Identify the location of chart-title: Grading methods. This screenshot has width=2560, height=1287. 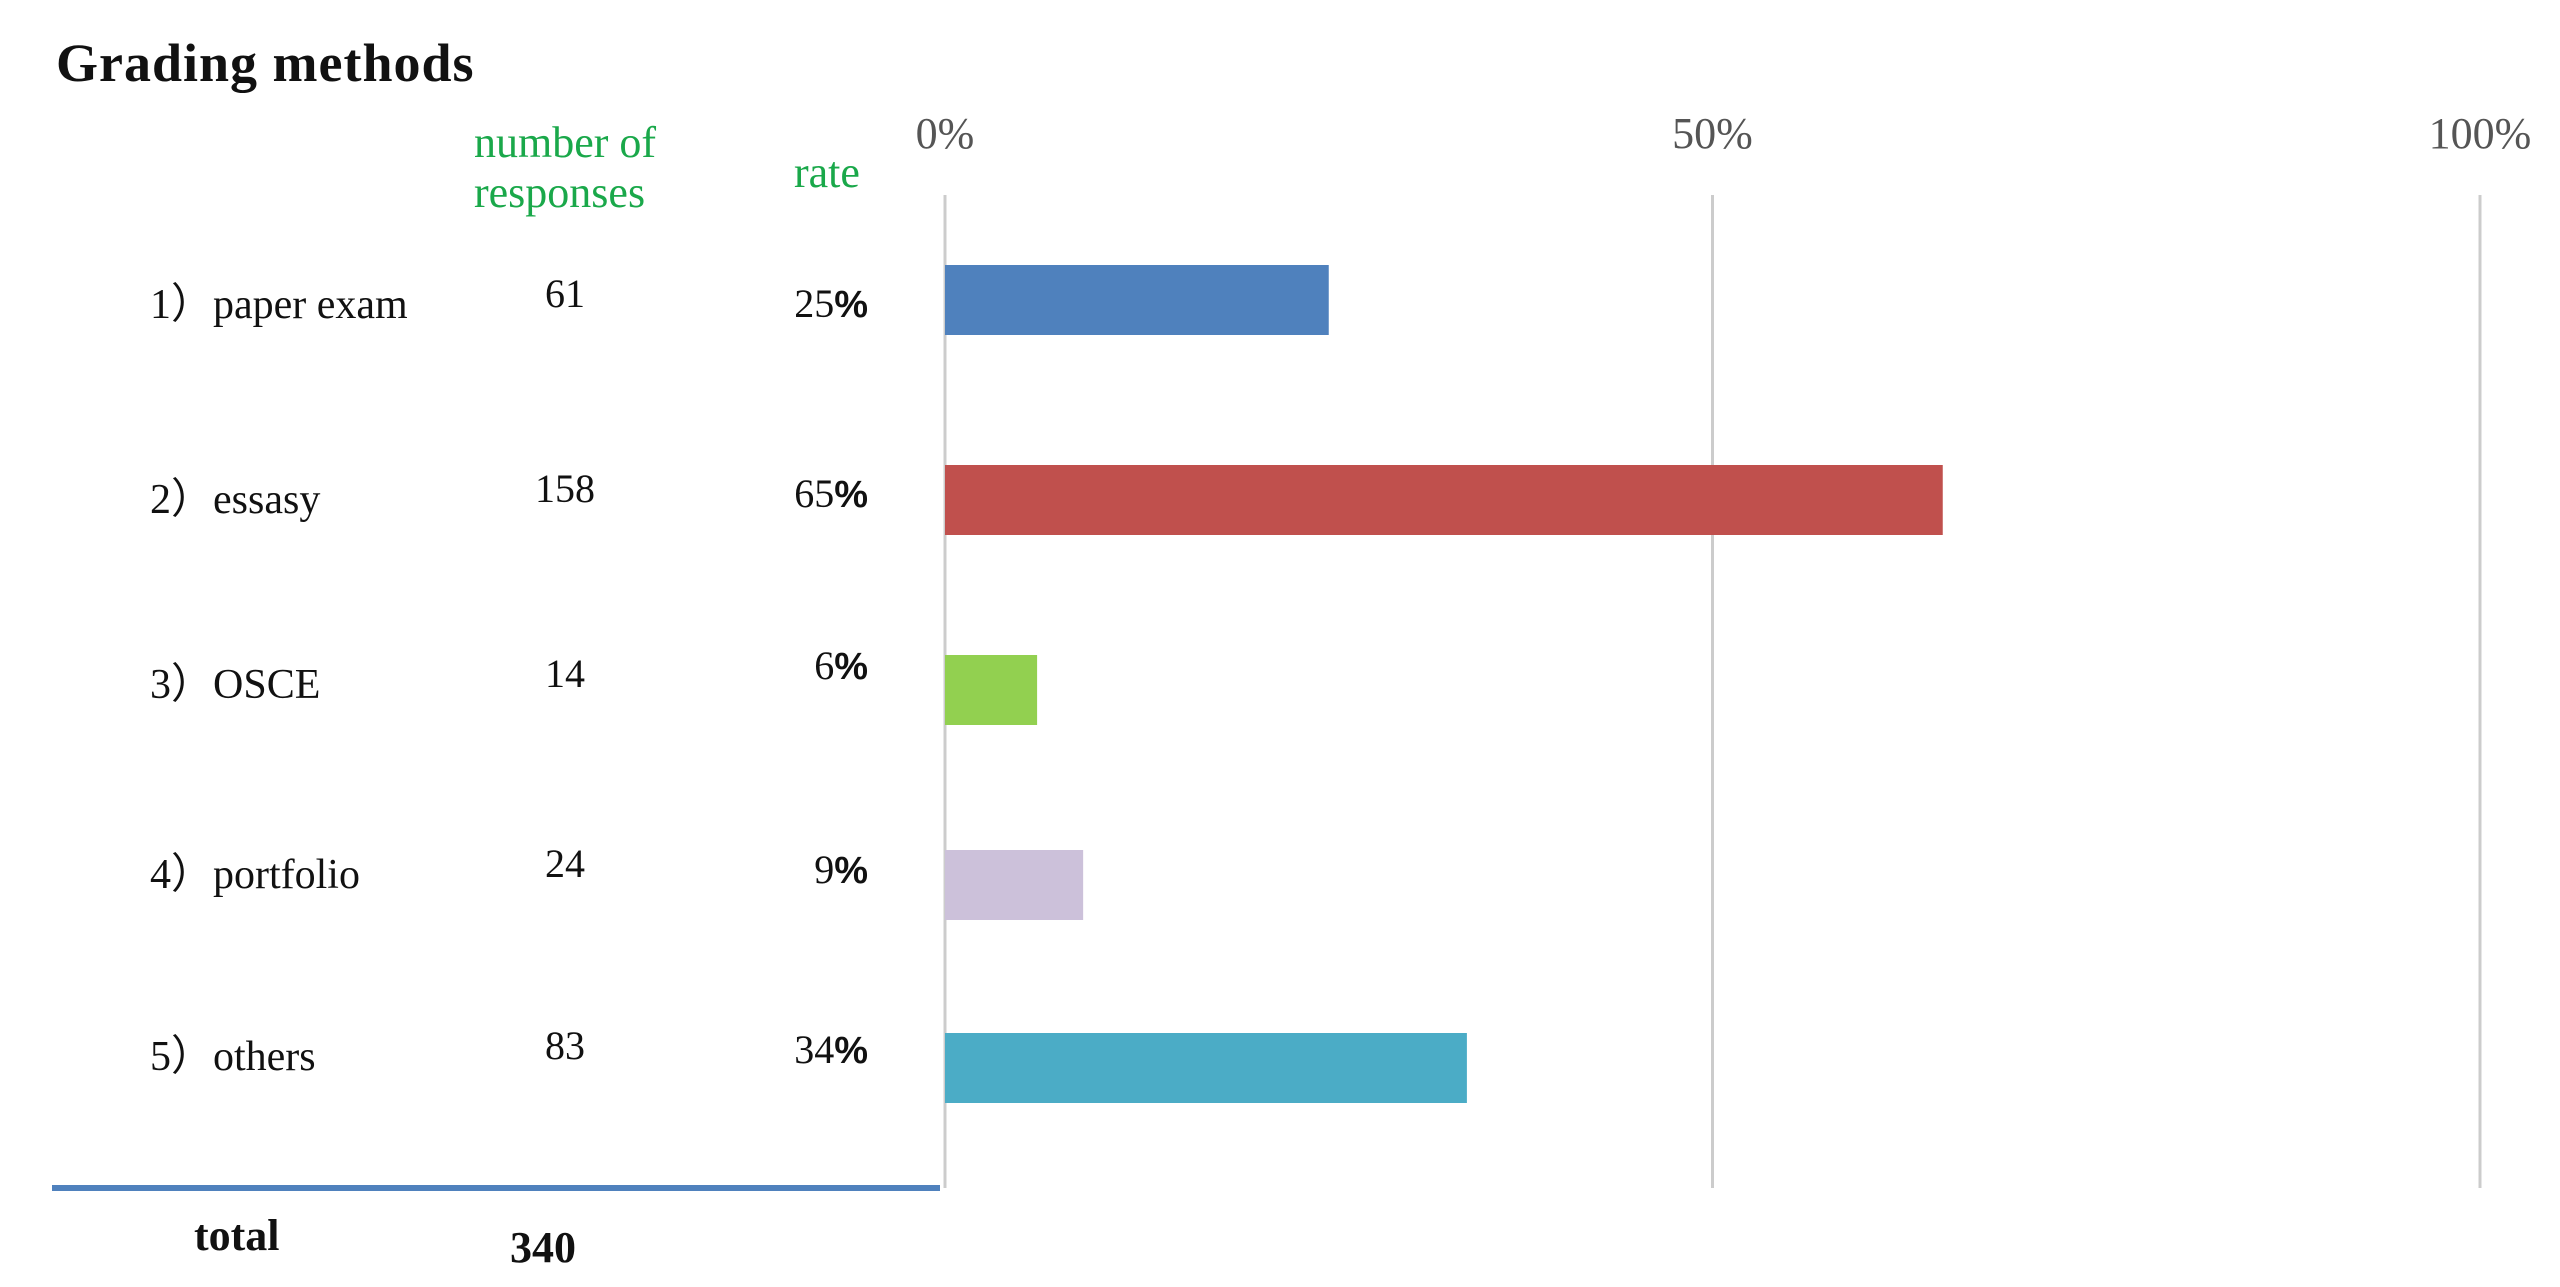
(265, 63).